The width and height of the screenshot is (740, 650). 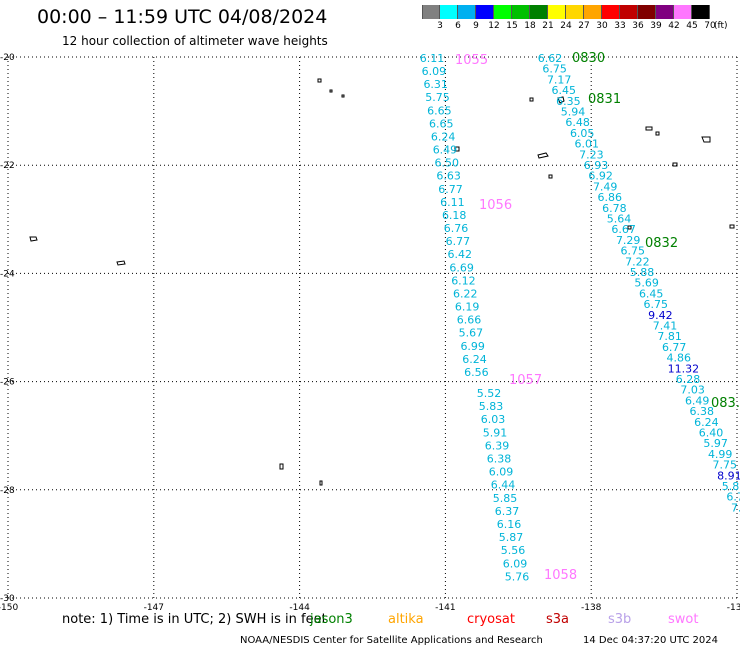 What do you see at coordinates (331, 619) in the screenshot?
I see `mission-legend-item: jason3` at bounding box center [331, 619].